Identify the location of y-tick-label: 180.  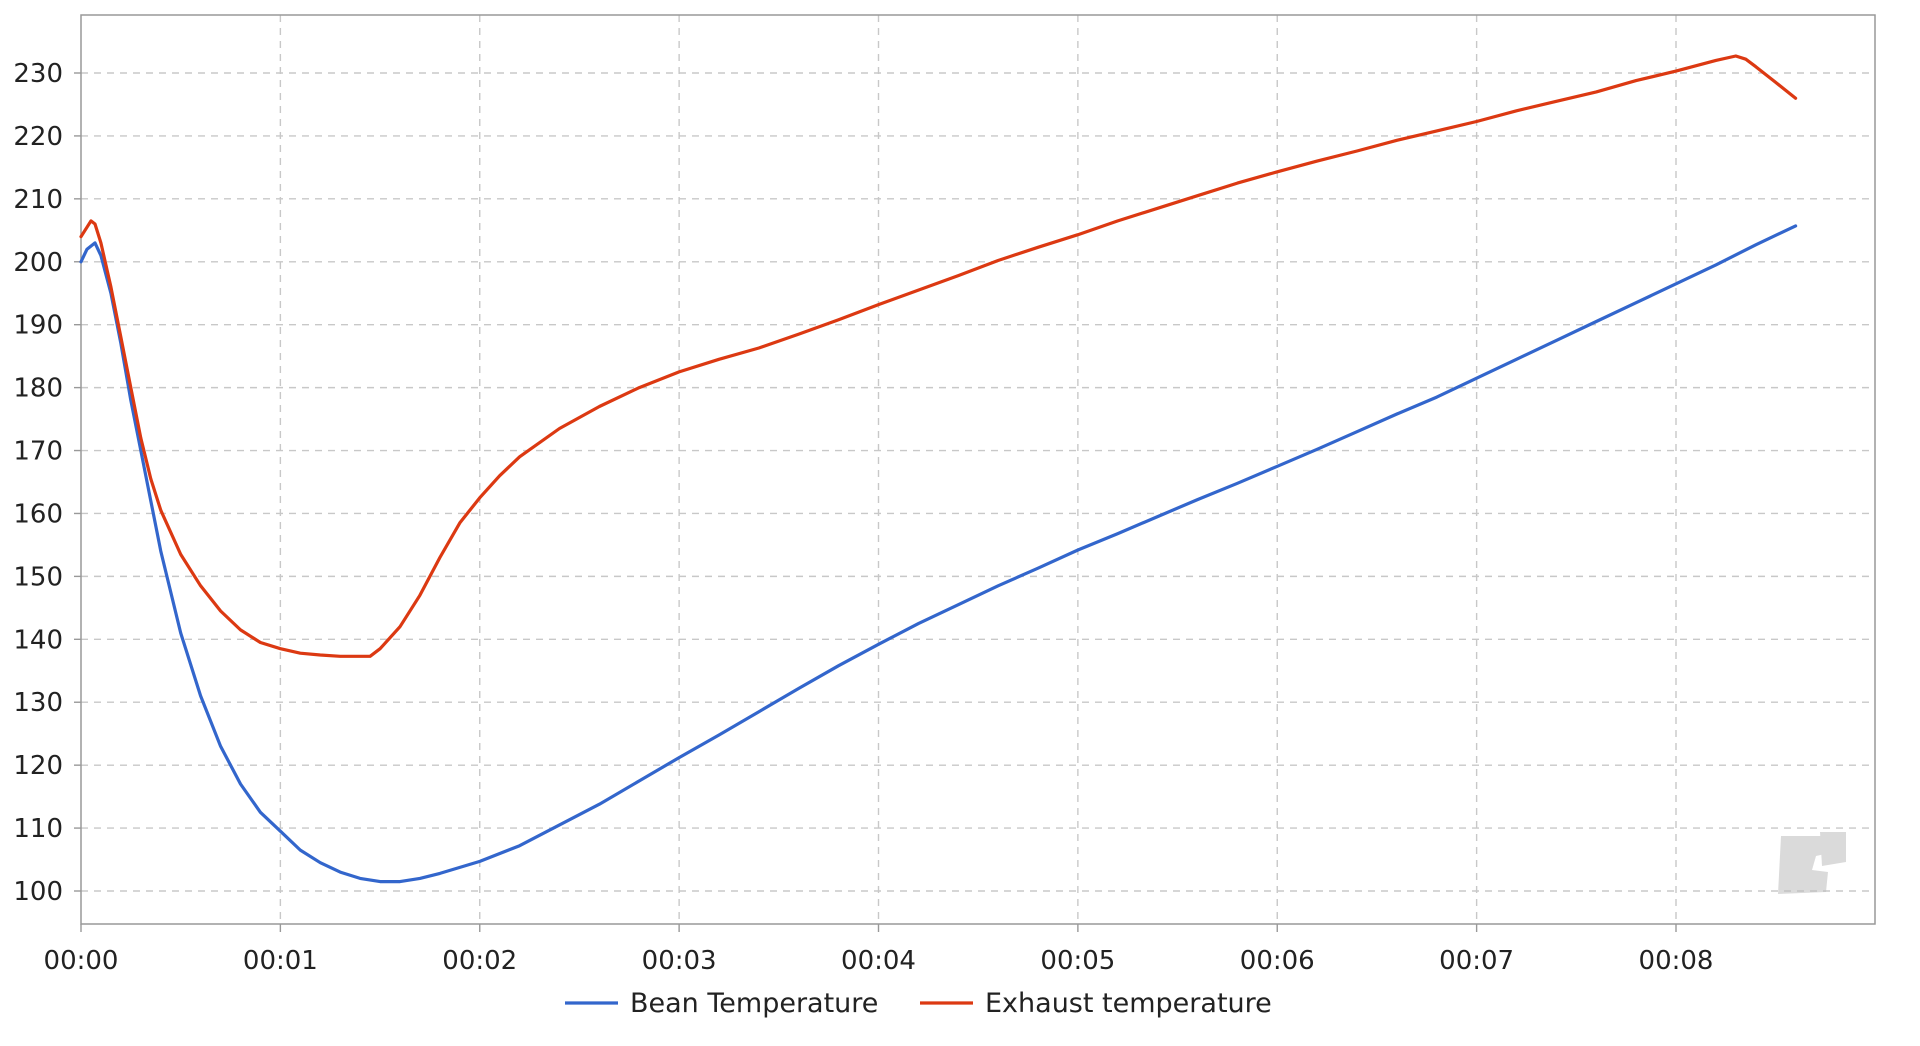
(38, 389).